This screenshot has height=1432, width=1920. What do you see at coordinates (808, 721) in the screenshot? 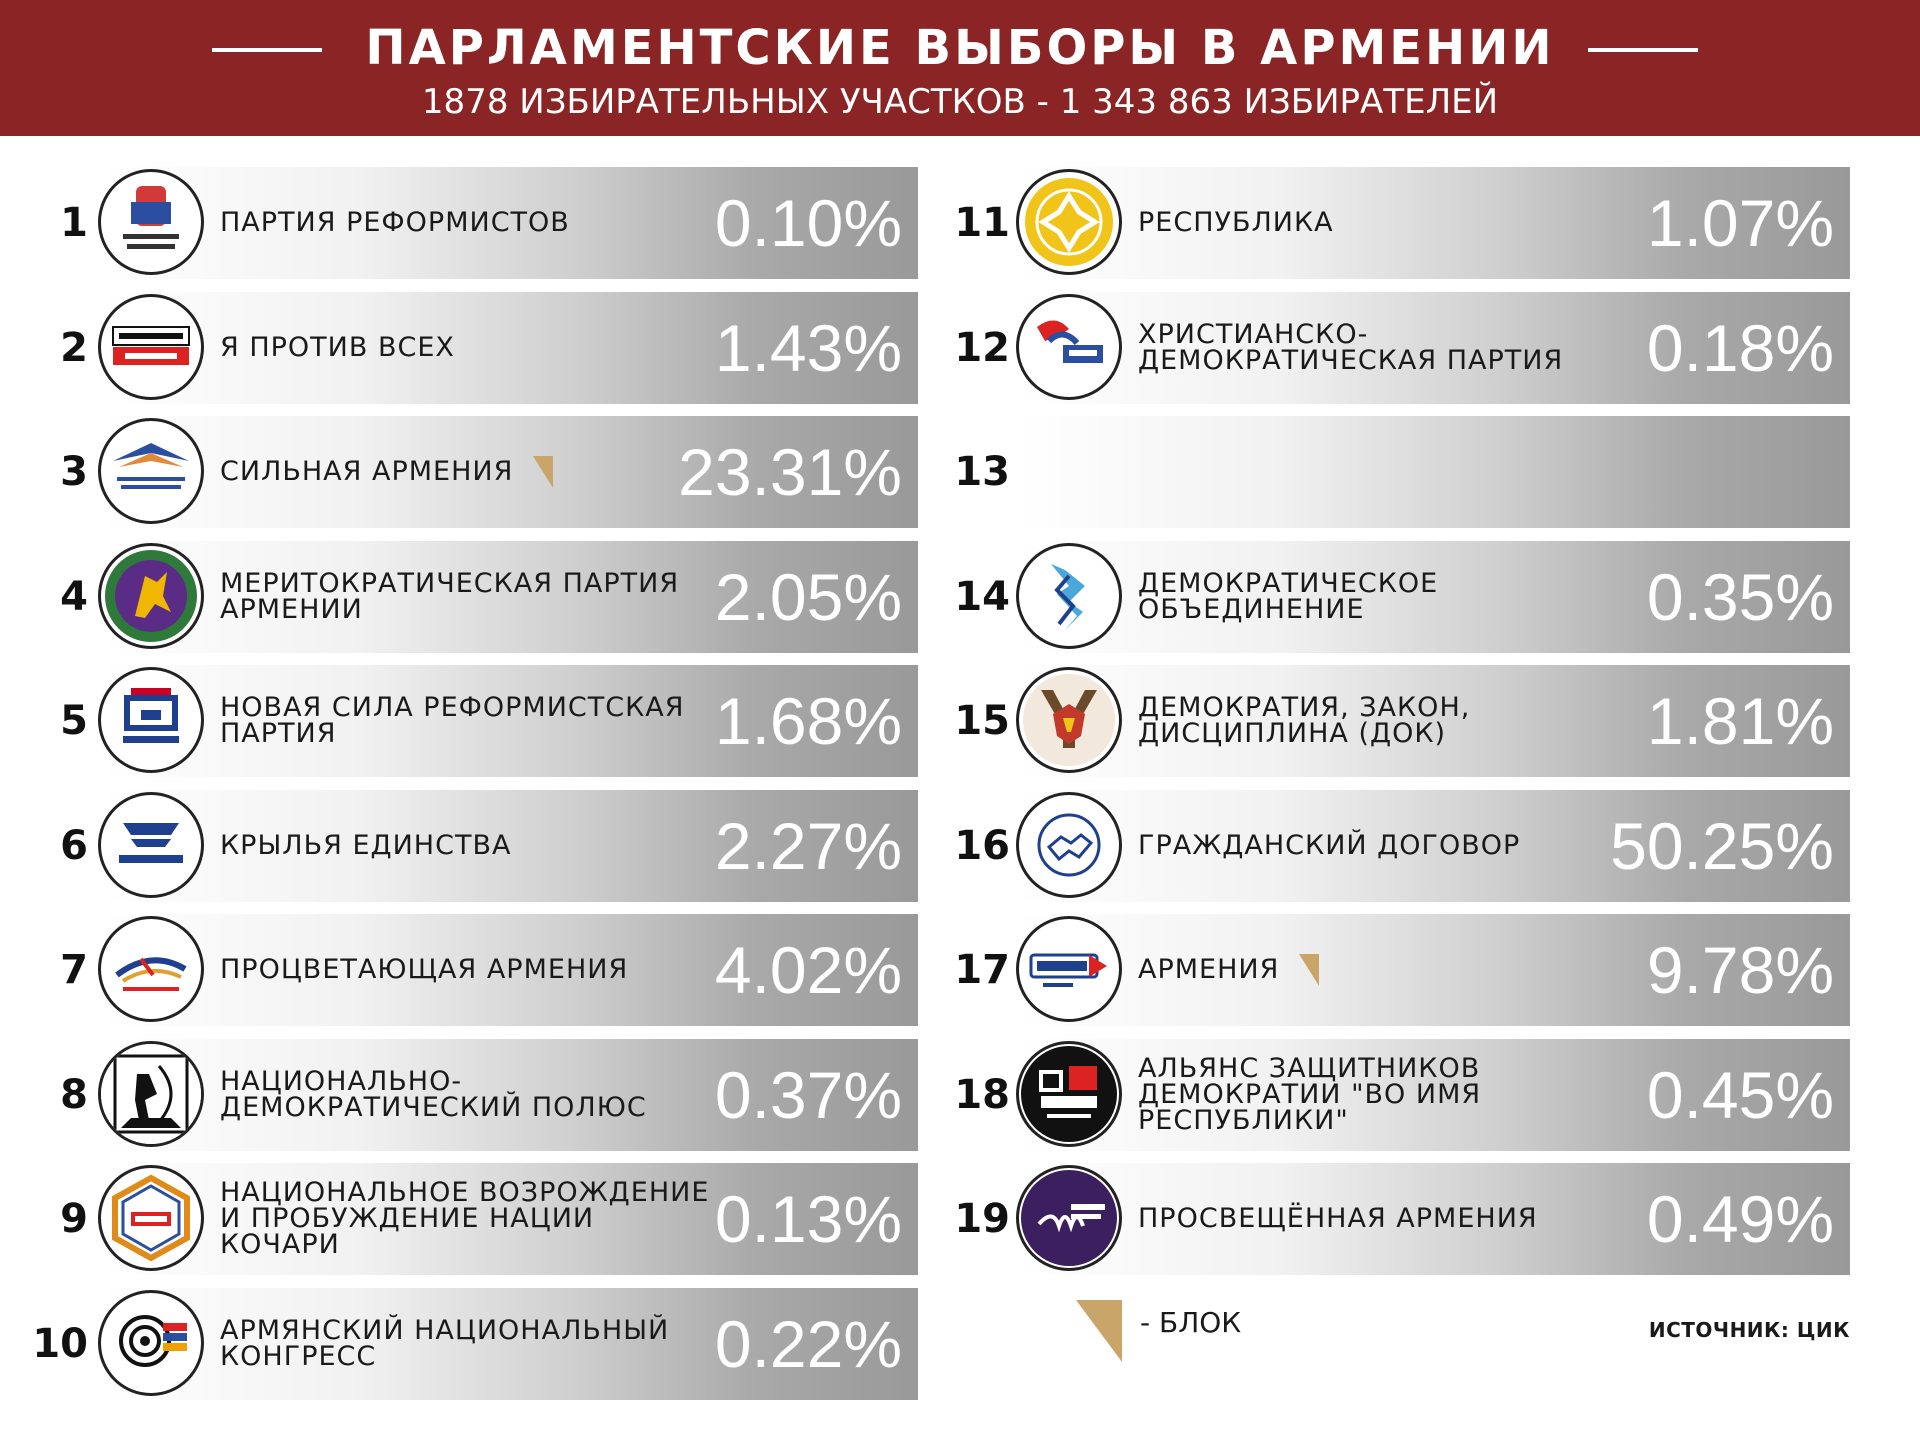
I see `vote-percent: 1.68%` at bounding box center [808, 721].